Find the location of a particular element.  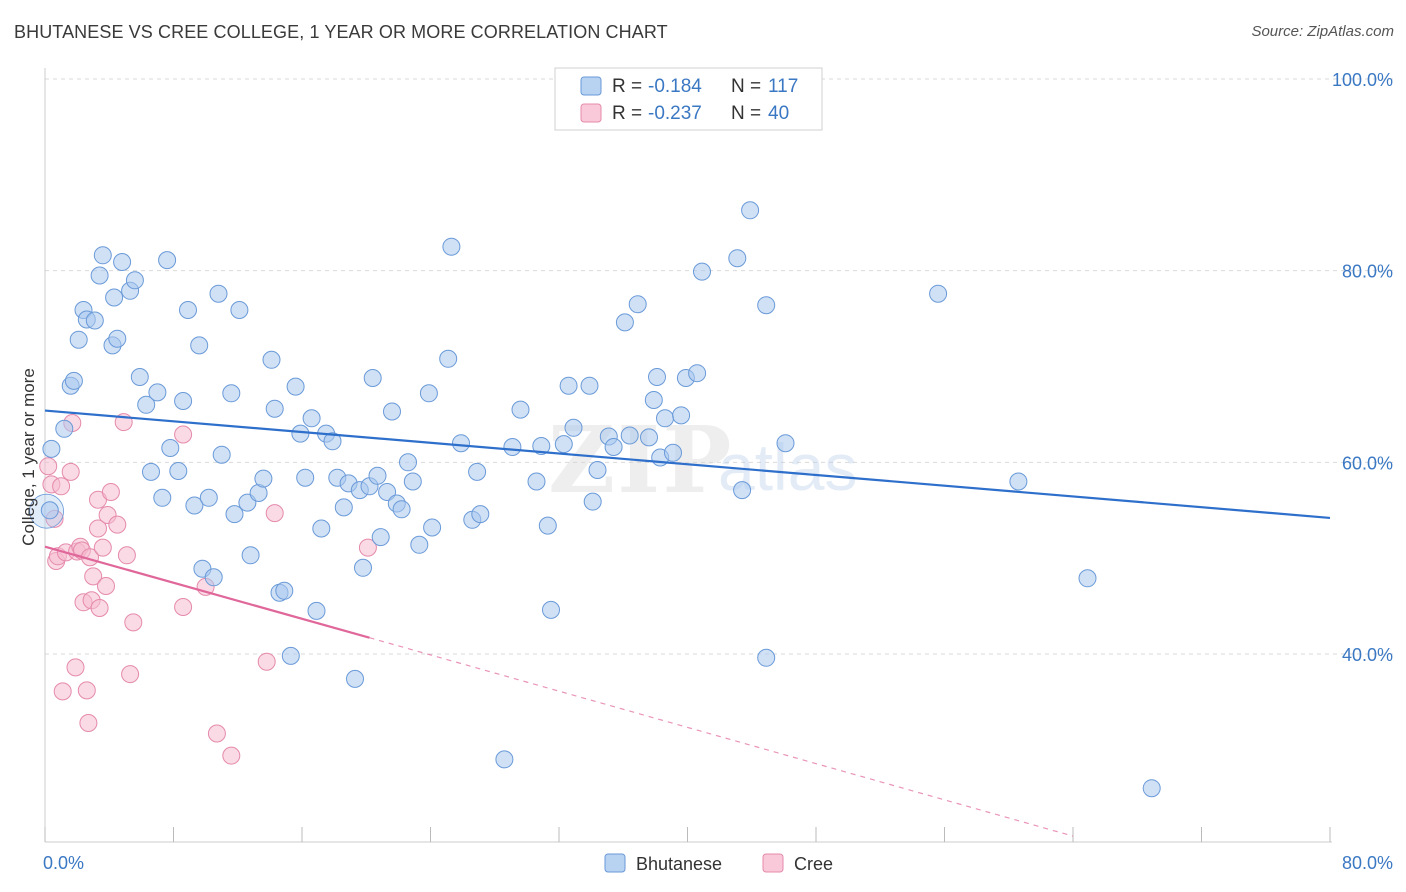

cree-trend-line is located at coordinates (207, 592).